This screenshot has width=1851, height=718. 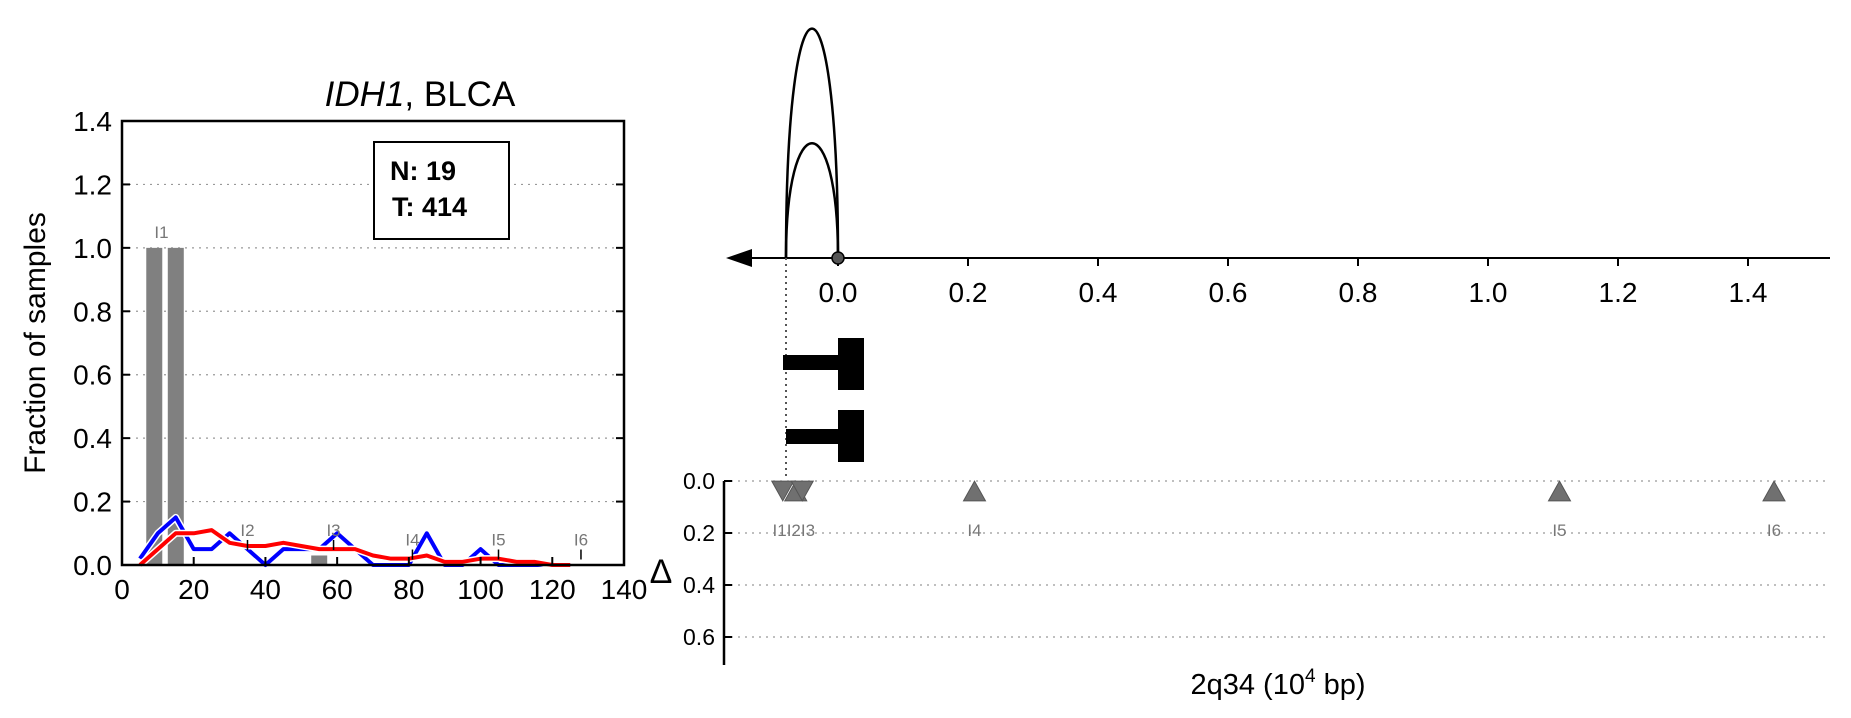 I want to click on y-tick-label: 1.0, so click(x=92, y=248).